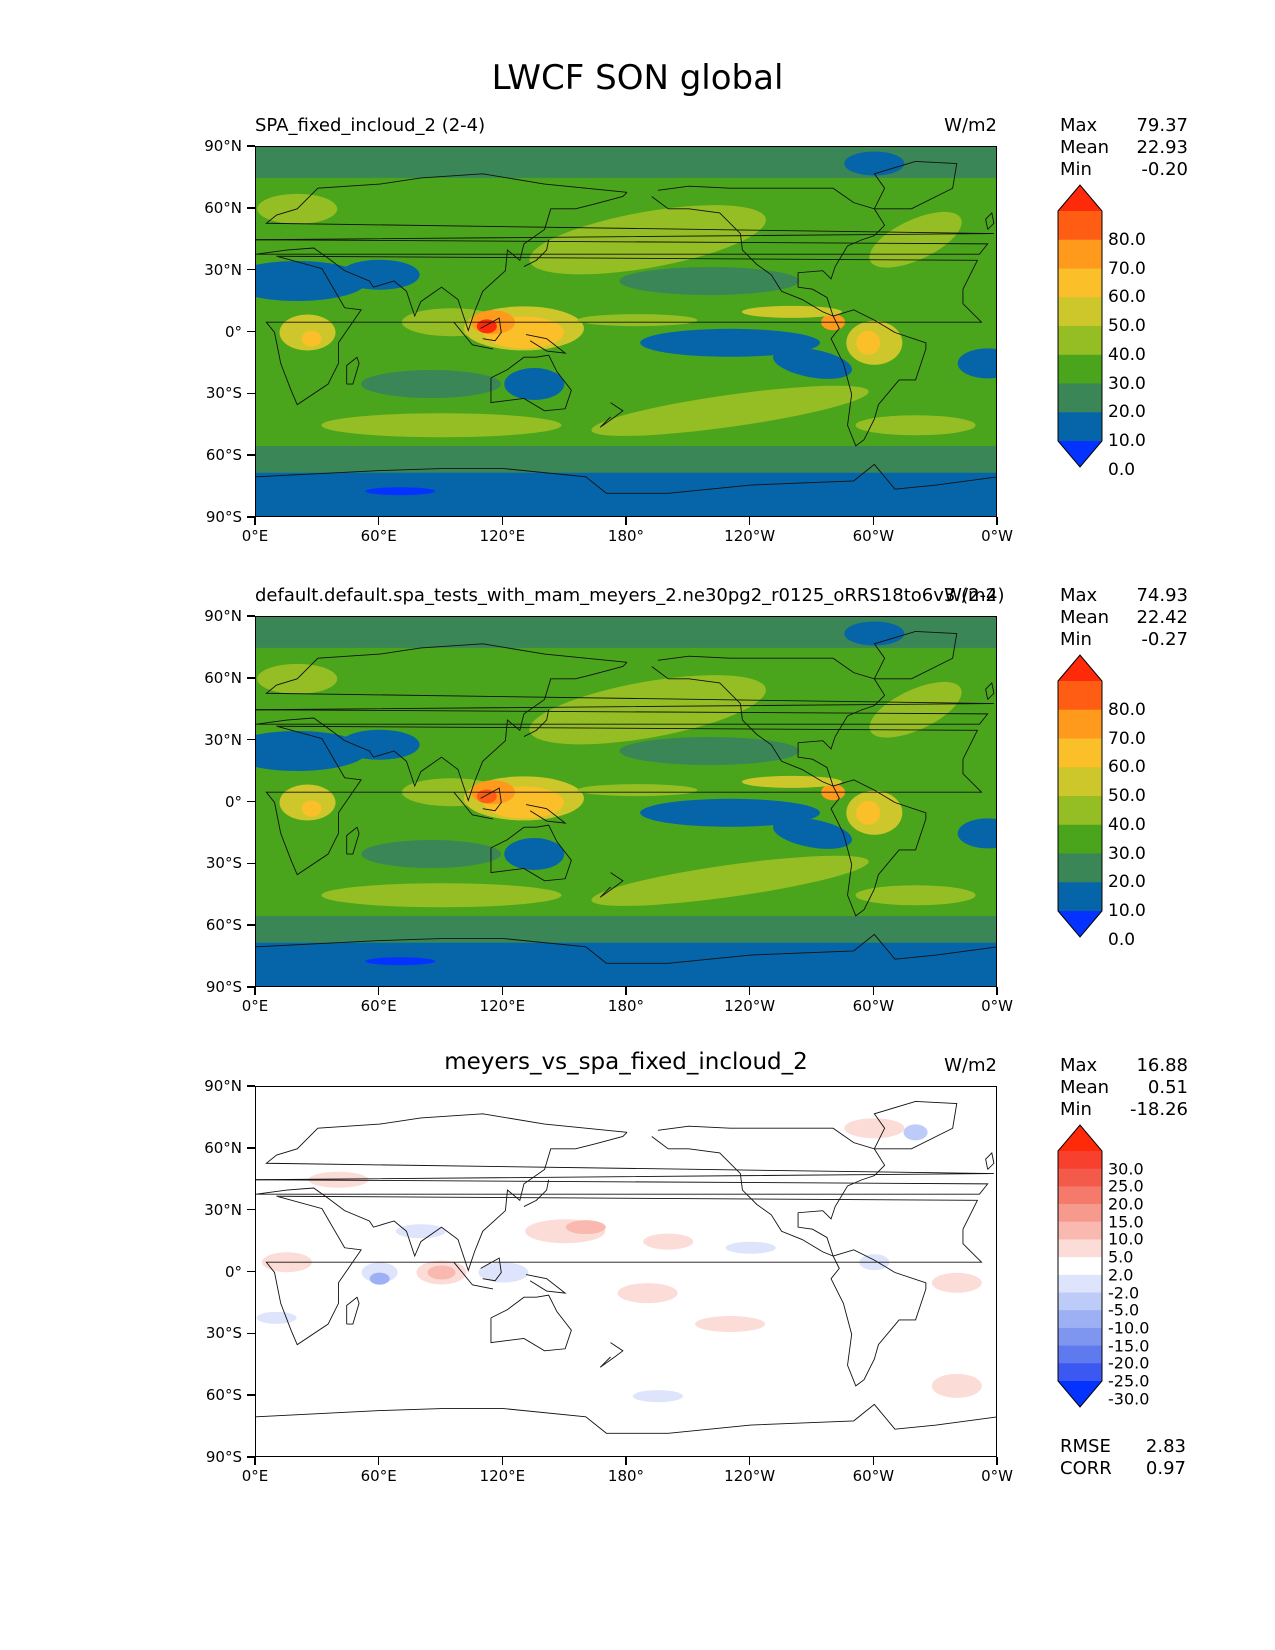 This screenshot has width=1275, height=1650. Describe the element at coordinates (1158, 1109) in the screenshot. I see `min-value: -18.26` at that location.